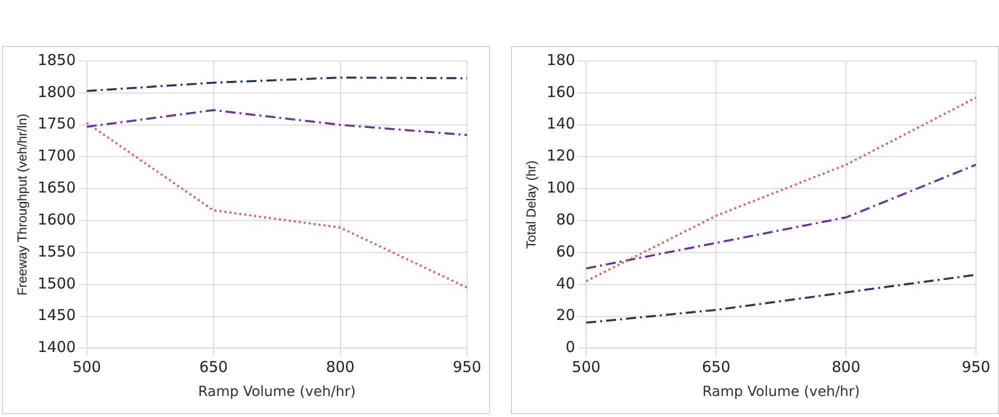 Image resolution: width=999 pixels, height=417 pixels. Describe the element at coordinates (561, 187) in the screenshot. I see `y-tick-label: 100` at that location.